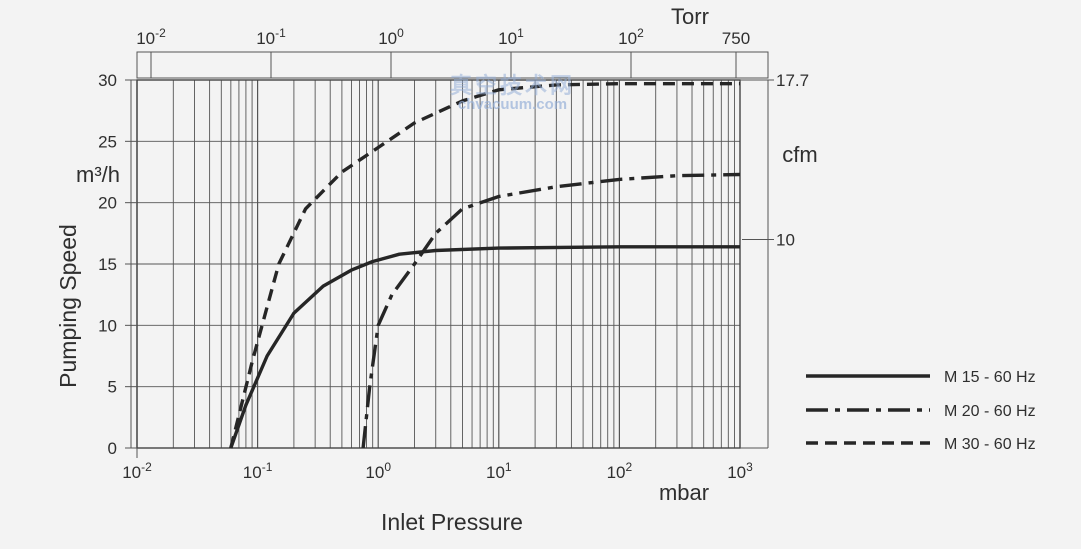 This screenshot has height=549, width=1081. What do you see at coordinates (107, 141) in the screenshot?
I see `y-tick-label: 25` at bounding box center [107, 141].